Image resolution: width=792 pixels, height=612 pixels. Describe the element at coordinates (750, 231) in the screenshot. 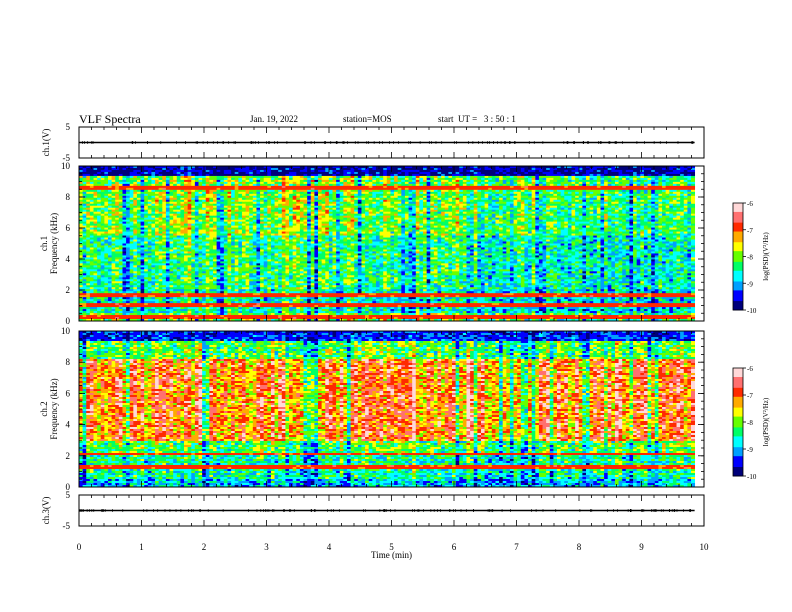

I see `ch1-spectrogram-colorbar-tick-label: -7` at that location.